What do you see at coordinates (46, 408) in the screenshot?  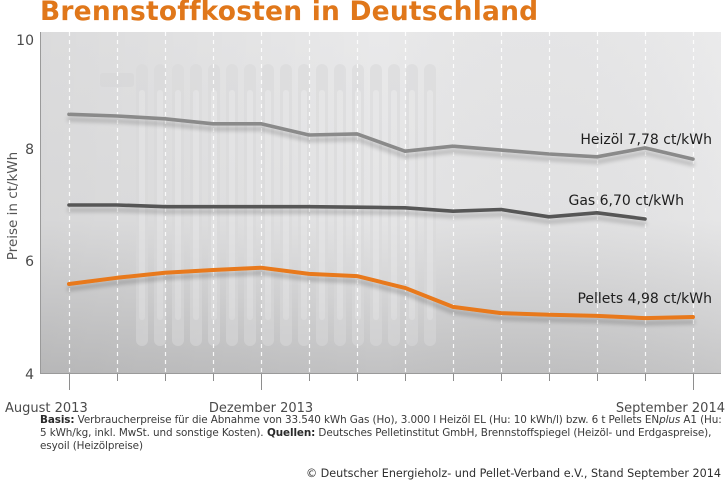 I see `x-tick-label: August 2013` at bounding box center [46, 408].